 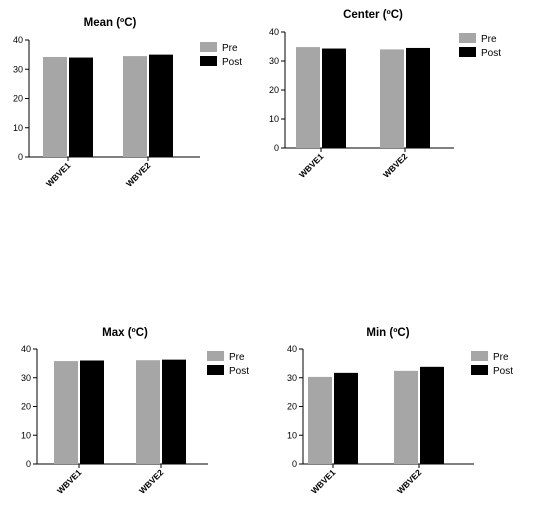 What do you see at coordinates (125, 333) in the screenshot?
I see `chart-title: Max (ºC)` at bounding box center [125, 333].